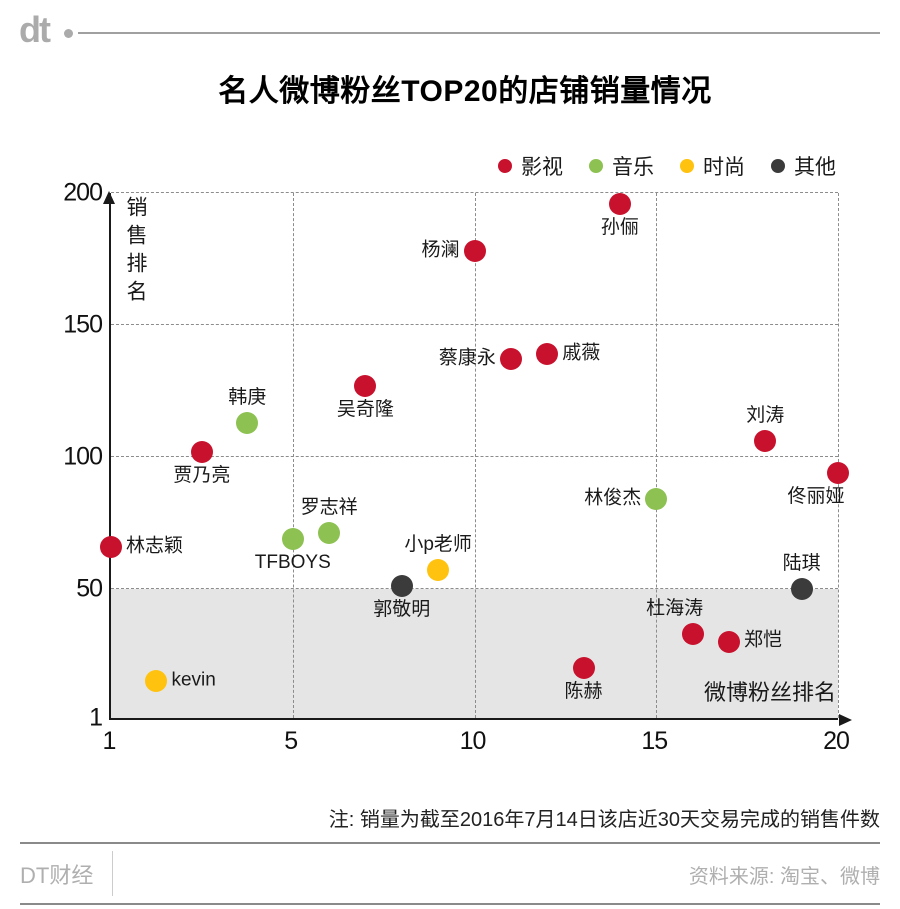 This screenshot has height=909, width=900. I want to click on x-tick-label: 5, so click(291, 741).